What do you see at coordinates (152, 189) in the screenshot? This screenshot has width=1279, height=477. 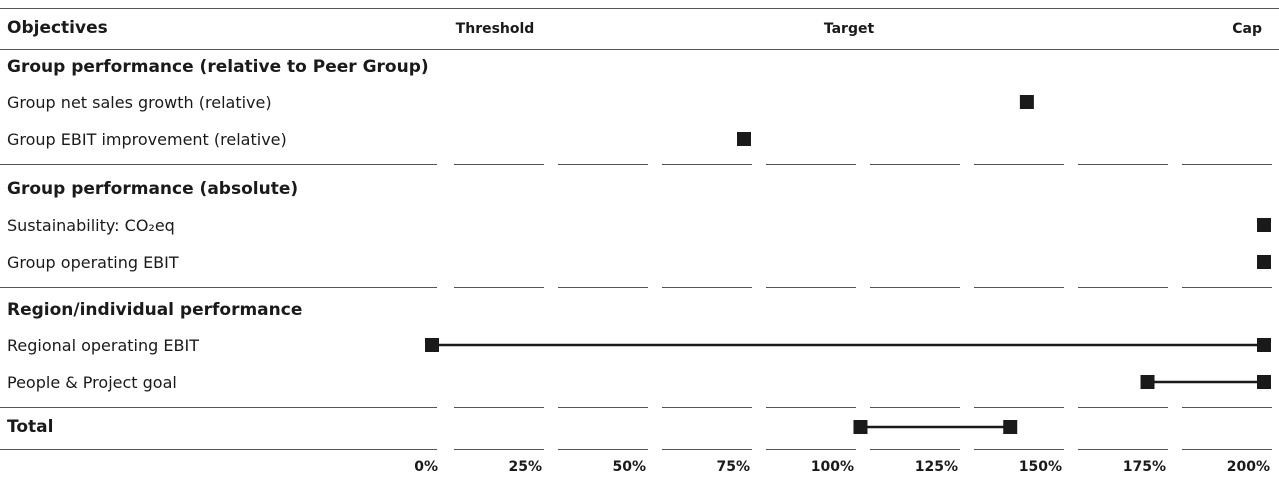 I see `group-title-absolute: Group performance (absolute)` at bounding box center [152, 189].